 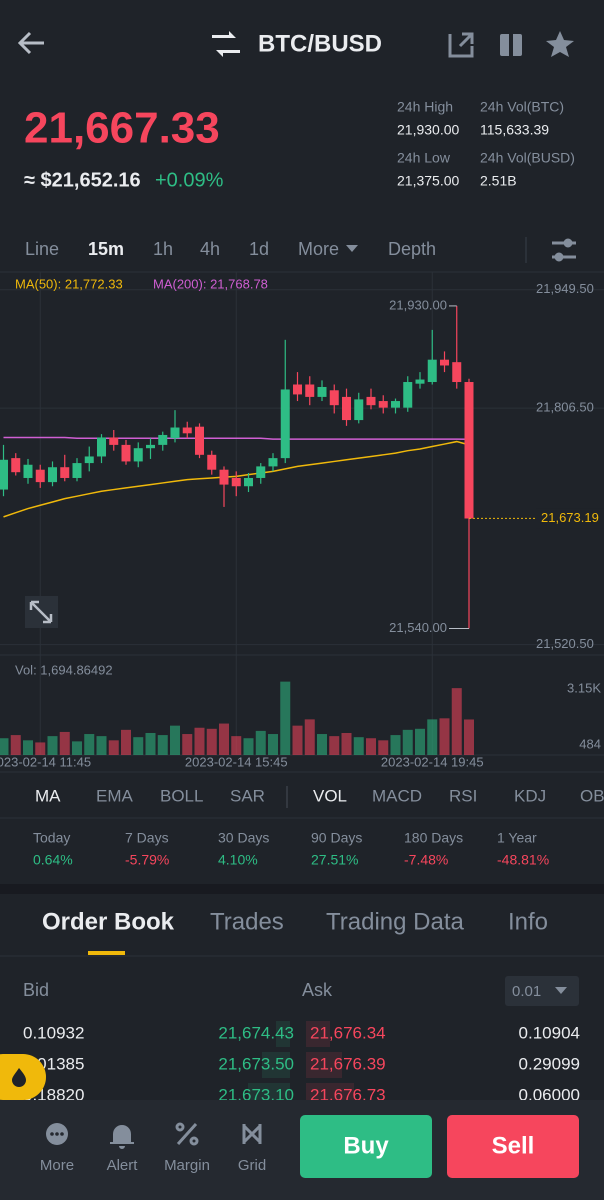 I want to click on stat-value: 21,930.00, so click(x=428, y=130).